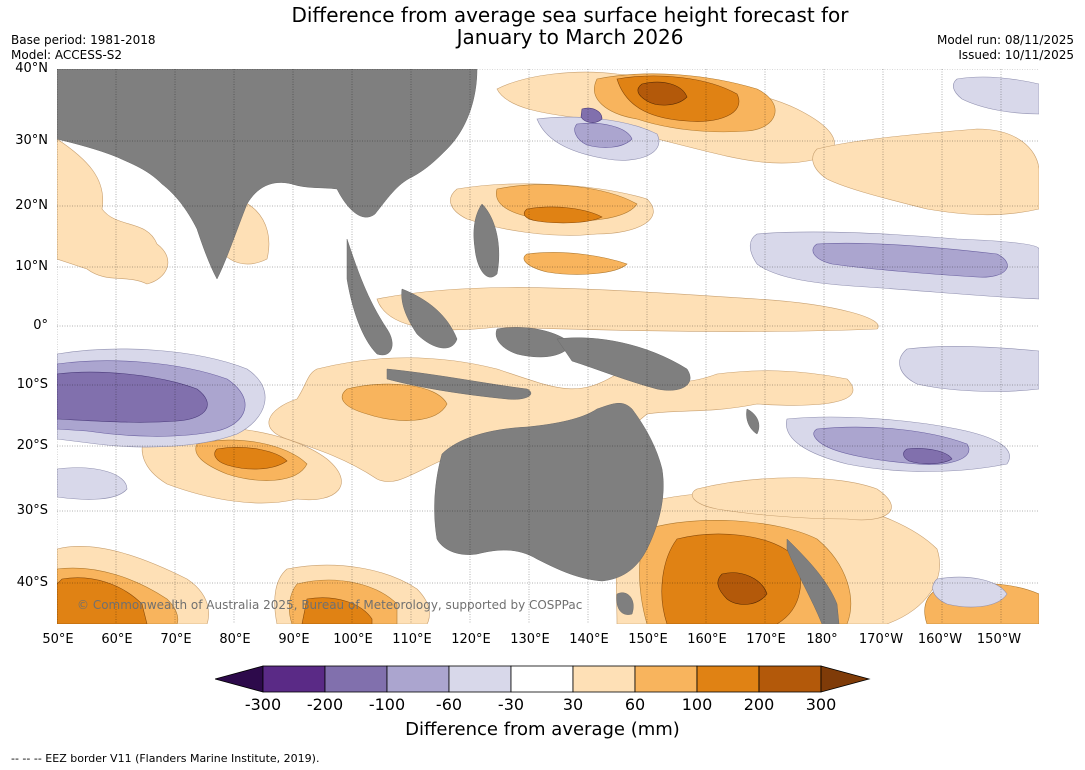 The image size is (1085, 770). I want to click on colorbar, so click(543, 679).